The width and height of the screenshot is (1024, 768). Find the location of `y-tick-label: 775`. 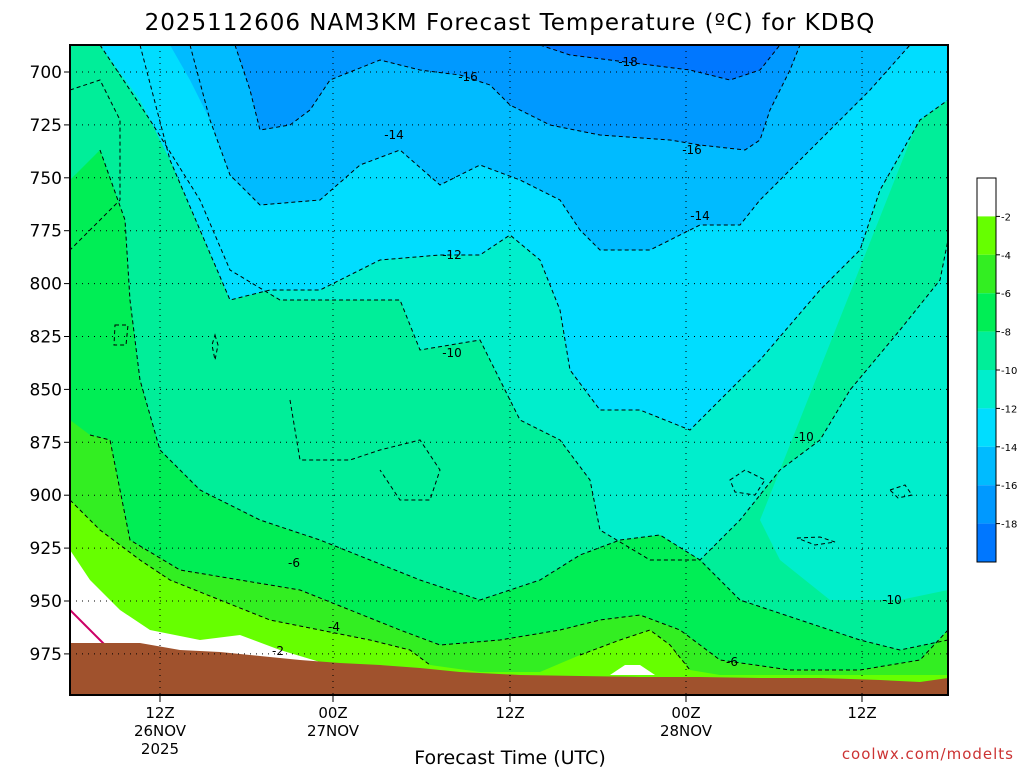

y-tick-label: 775 is located at coordinates (46, 232).